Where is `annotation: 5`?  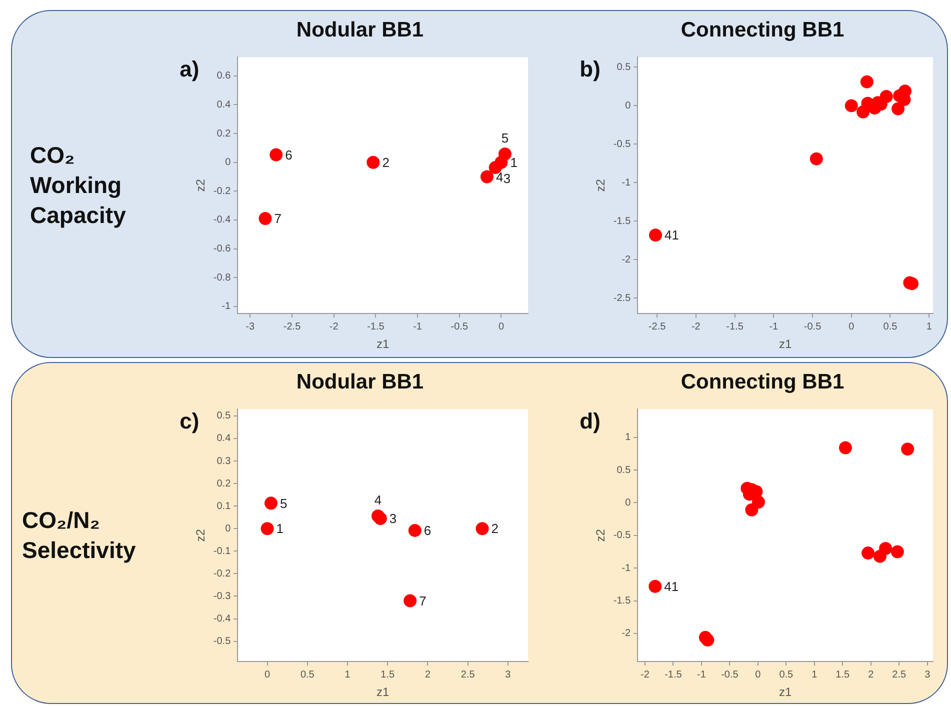
annotation: 5 is located at coordinates (505, 138).